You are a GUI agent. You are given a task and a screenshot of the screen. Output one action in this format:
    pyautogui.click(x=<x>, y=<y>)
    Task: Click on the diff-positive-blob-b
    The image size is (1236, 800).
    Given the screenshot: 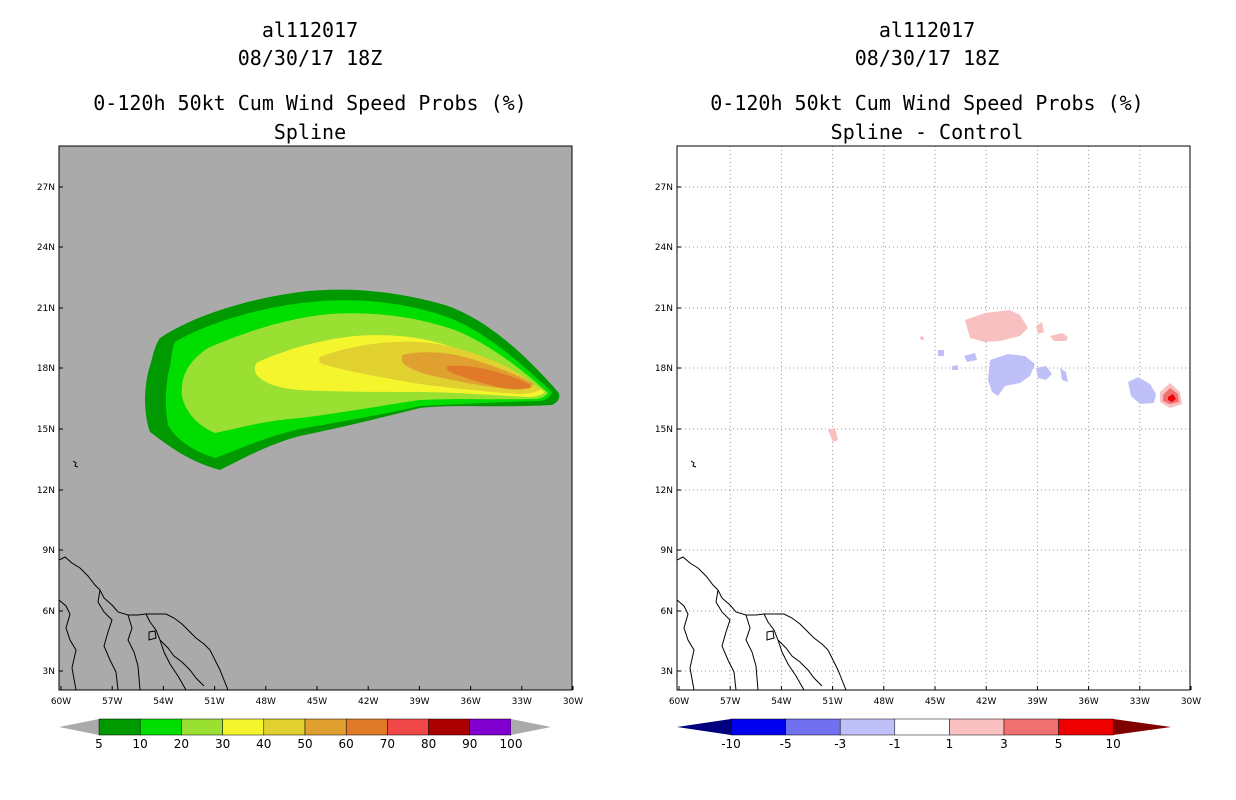 What is the action you would take?
    pyautogui.click(x=1040, y=328)
    